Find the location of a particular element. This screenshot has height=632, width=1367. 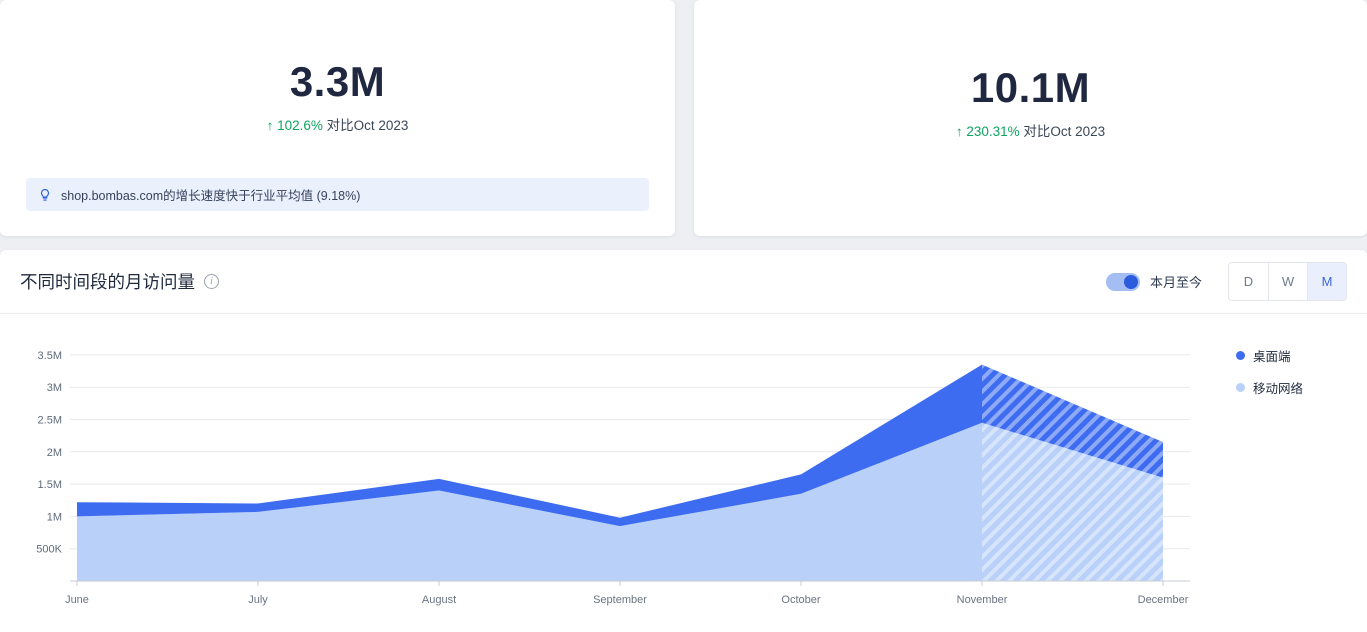

granularity-button-group: D W M is located at coordinates (1287, 281).